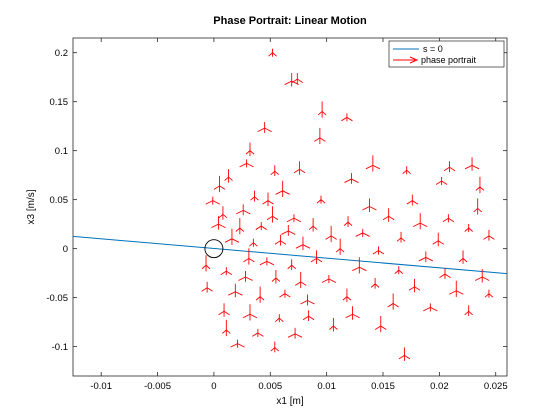 The image size is (560, 420). I want to click on x-tick-label: 0.005, so click(270, 386).